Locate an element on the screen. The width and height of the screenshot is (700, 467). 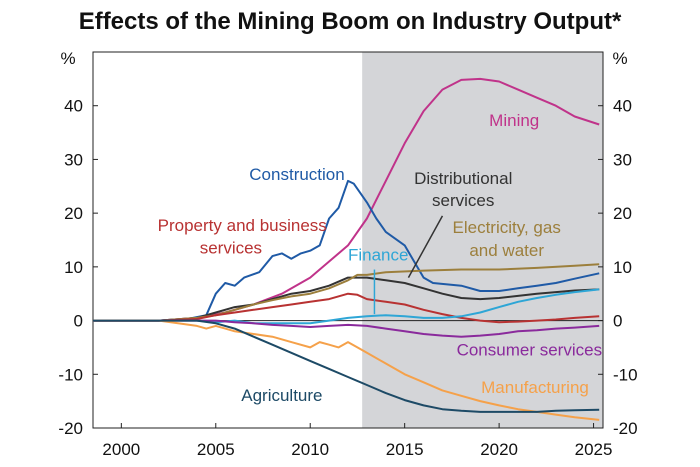
series-line-distributional-services is located at coordinates (346, 299).